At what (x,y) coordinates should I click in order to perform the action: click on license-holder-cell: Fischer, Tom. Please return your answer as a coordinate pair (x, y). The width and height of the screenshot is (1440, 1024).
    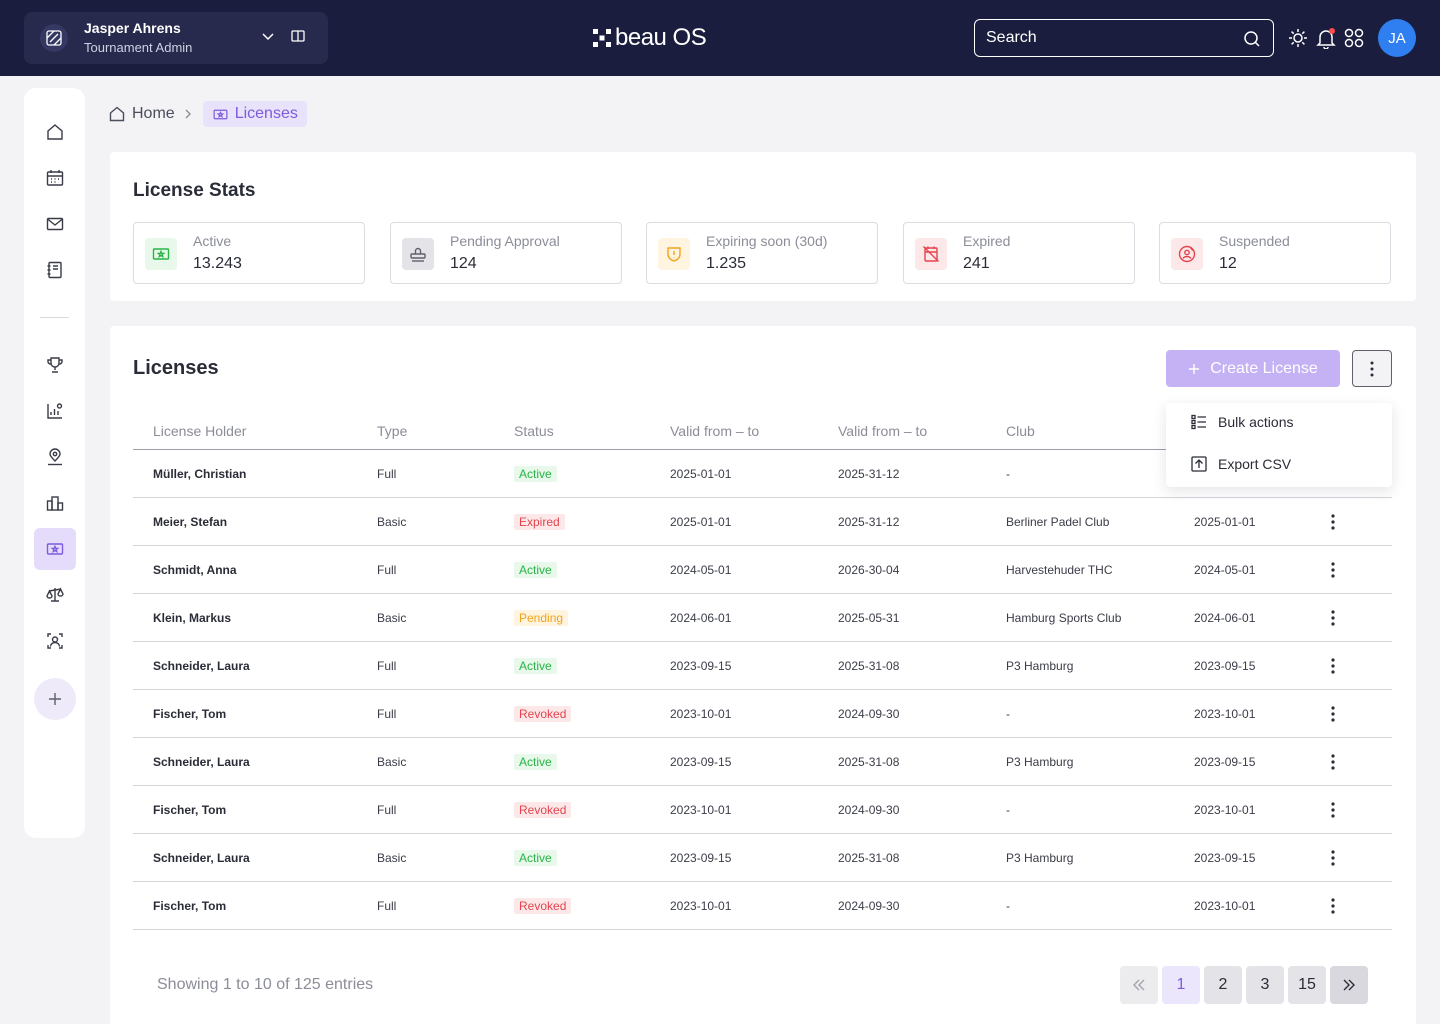
    Looking at the image, I should click on (190, 906).